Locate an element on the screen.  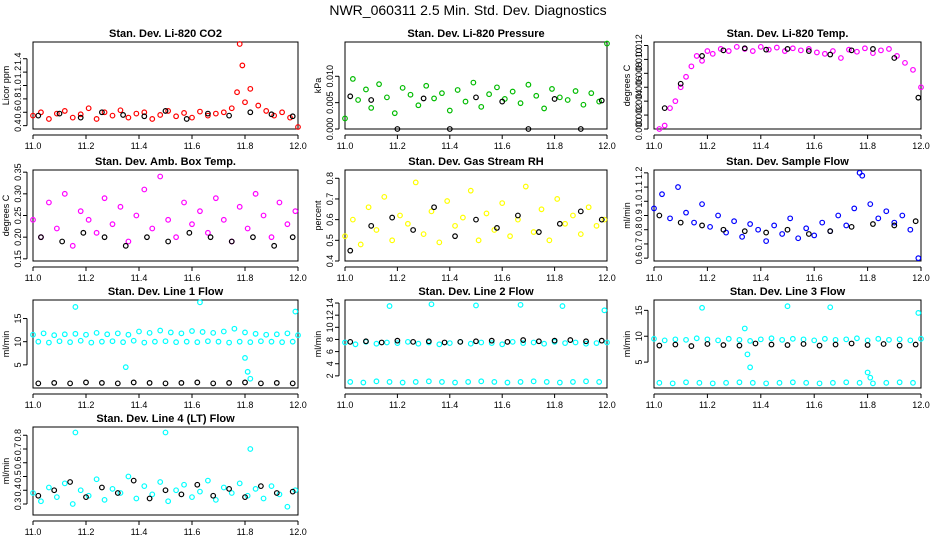
series-reference is located at coordinates (791, 78).